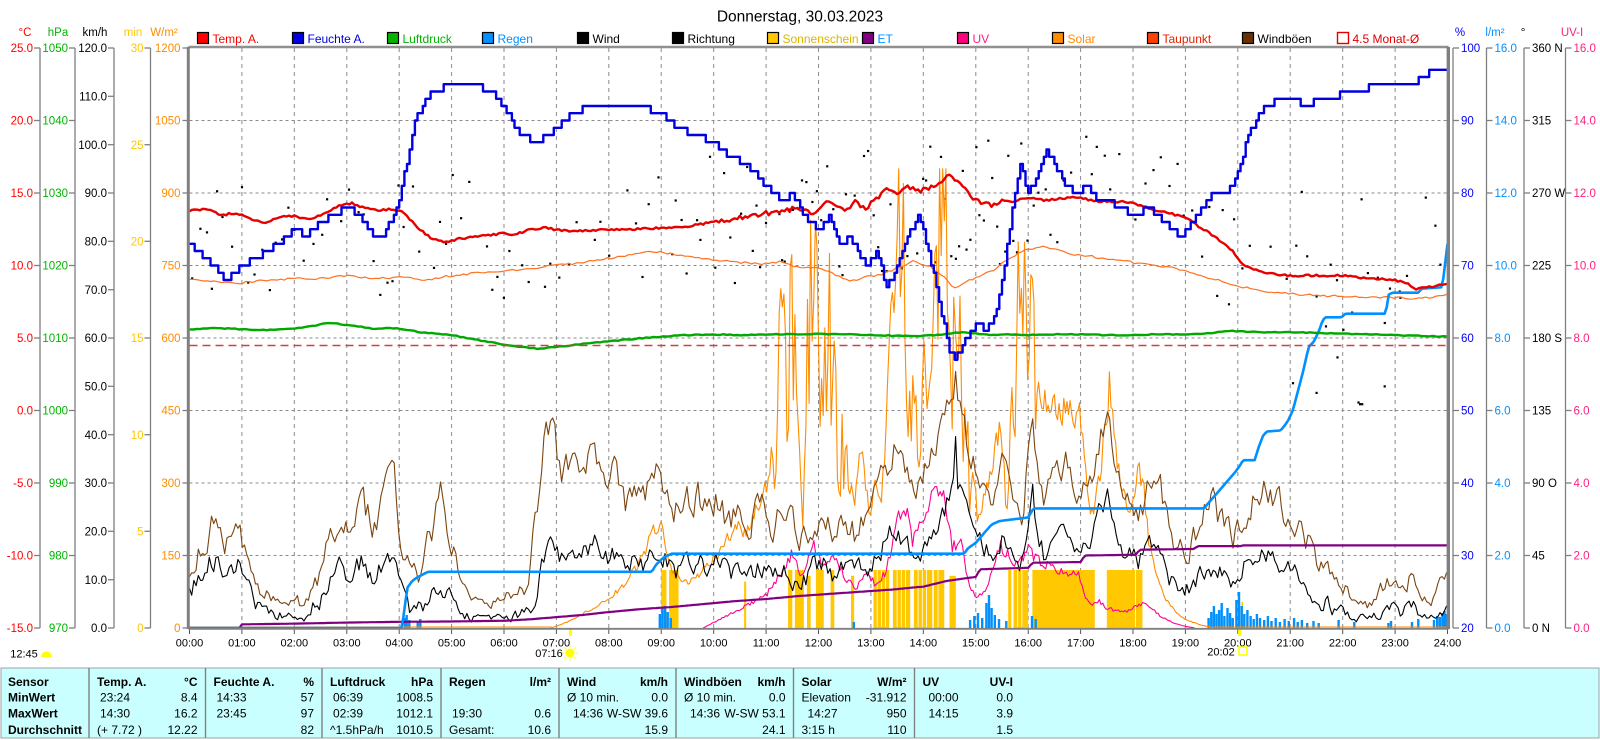 The image size is (1600, 740). I want to click on svg-text: 14:33, so click(232, 698).